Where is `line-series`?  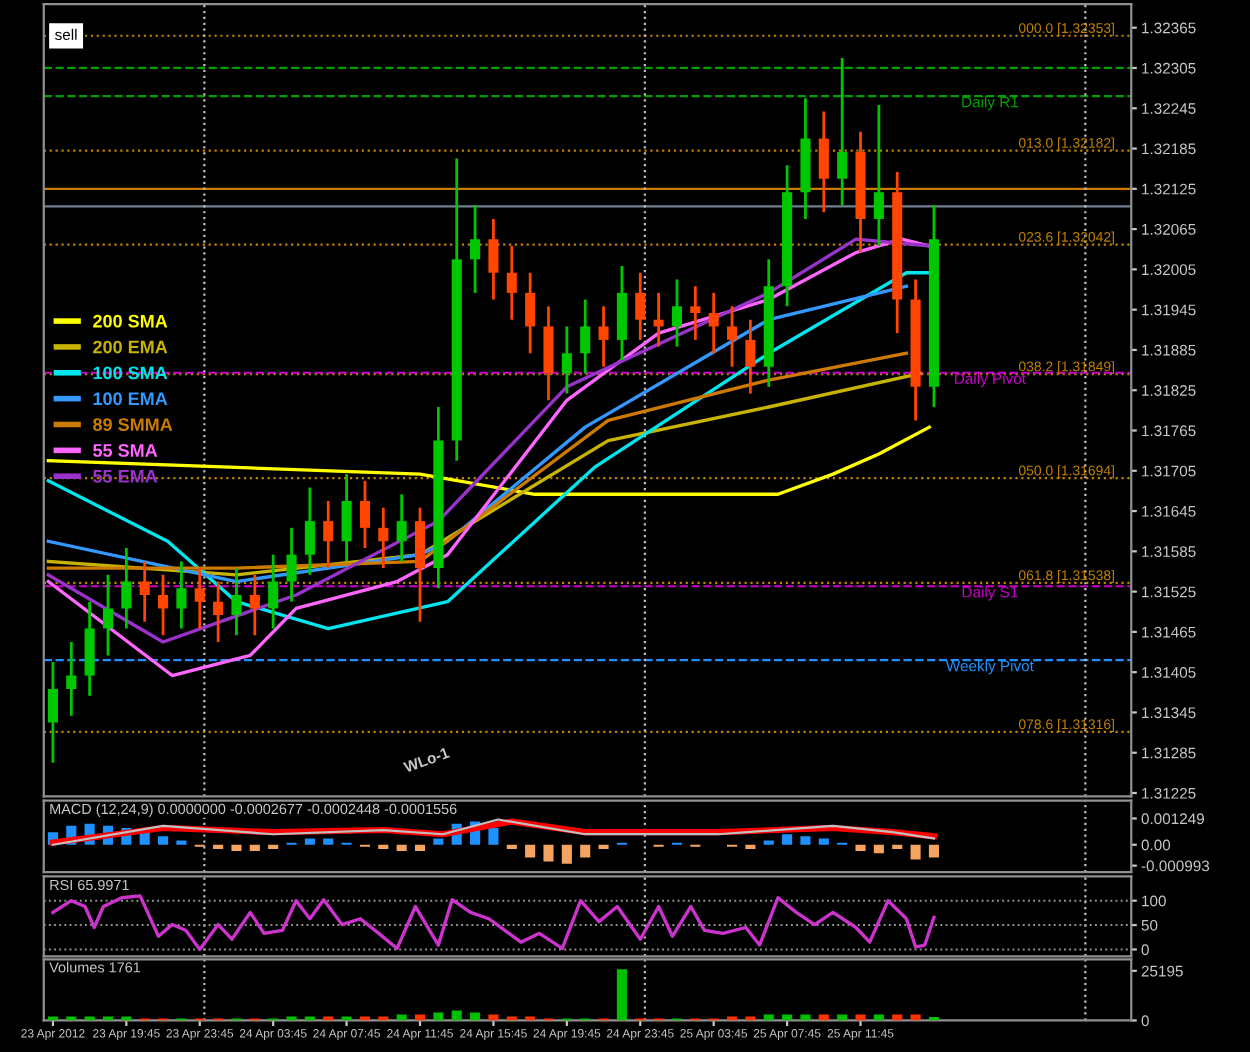 line-series is located at coordinates (493, 923).